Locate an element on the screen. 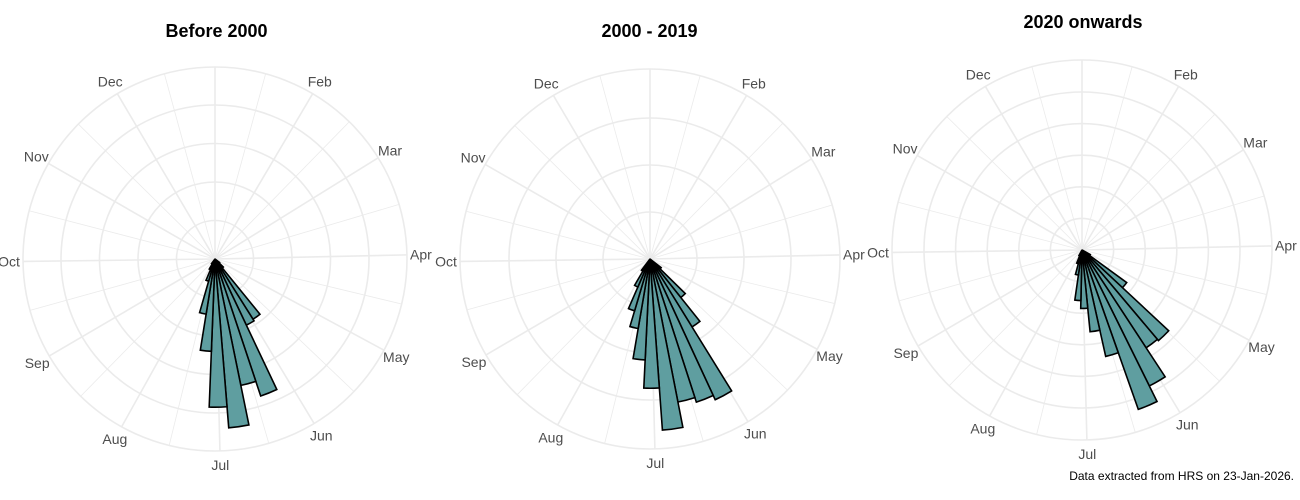  panel-title: 2020 onwards is located at coordinates (1083, 22).